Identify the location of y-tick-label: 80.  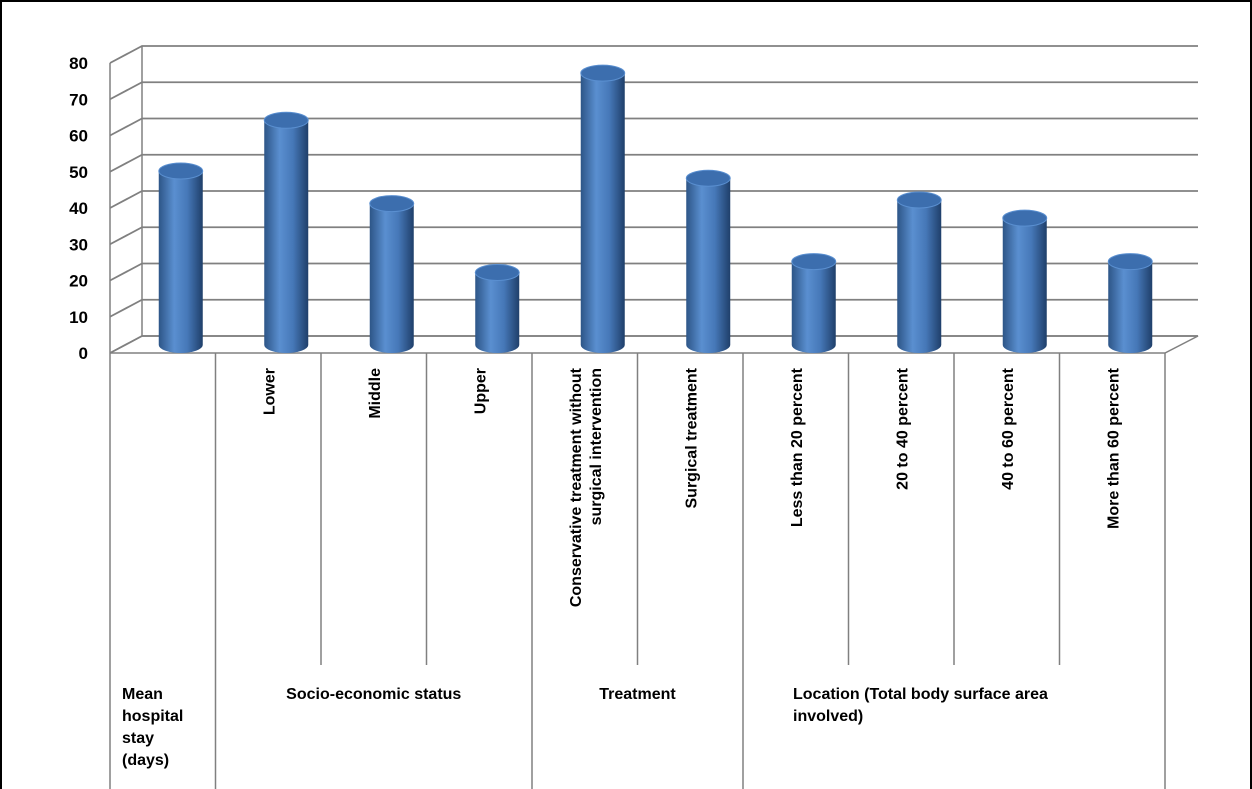
(78, 63).